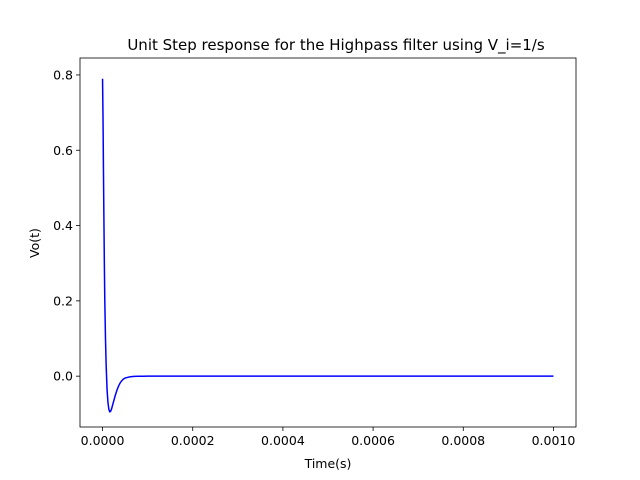 This screenshot has width=640, height=480. I want to click on x-axis-ticks: 0.0000 0.0002 0.0004 0.0006 0.0008 0.0010, so click(328, 437).